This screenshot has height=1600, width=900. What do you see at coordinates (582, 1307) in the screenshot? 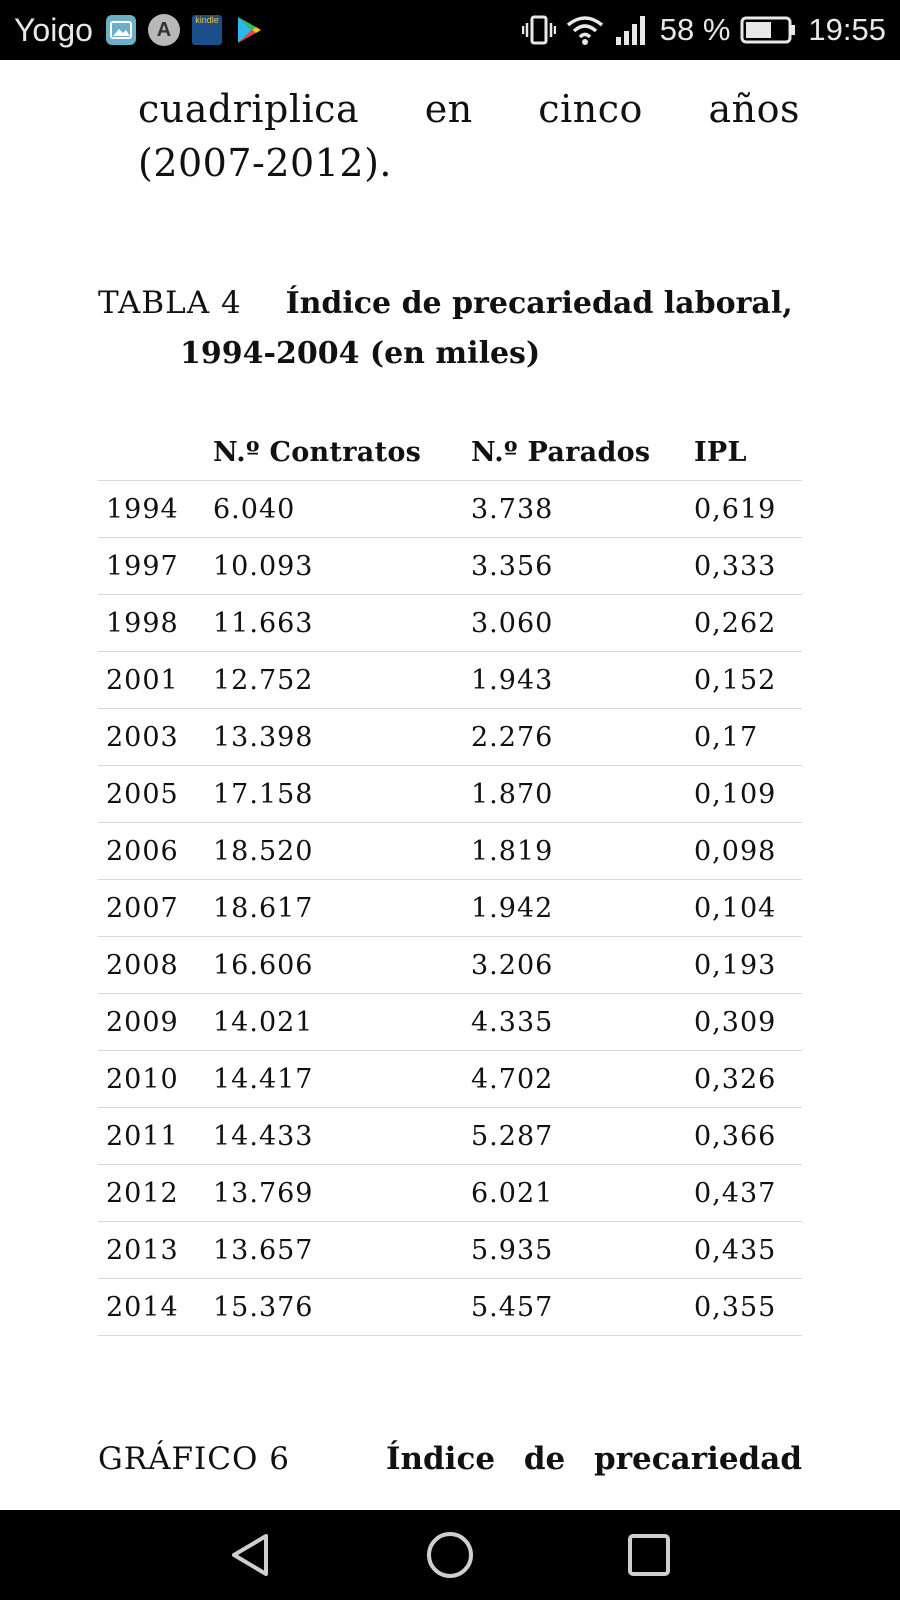
I see `cell-parados: 5.457` at bounding box center [582, 1307].